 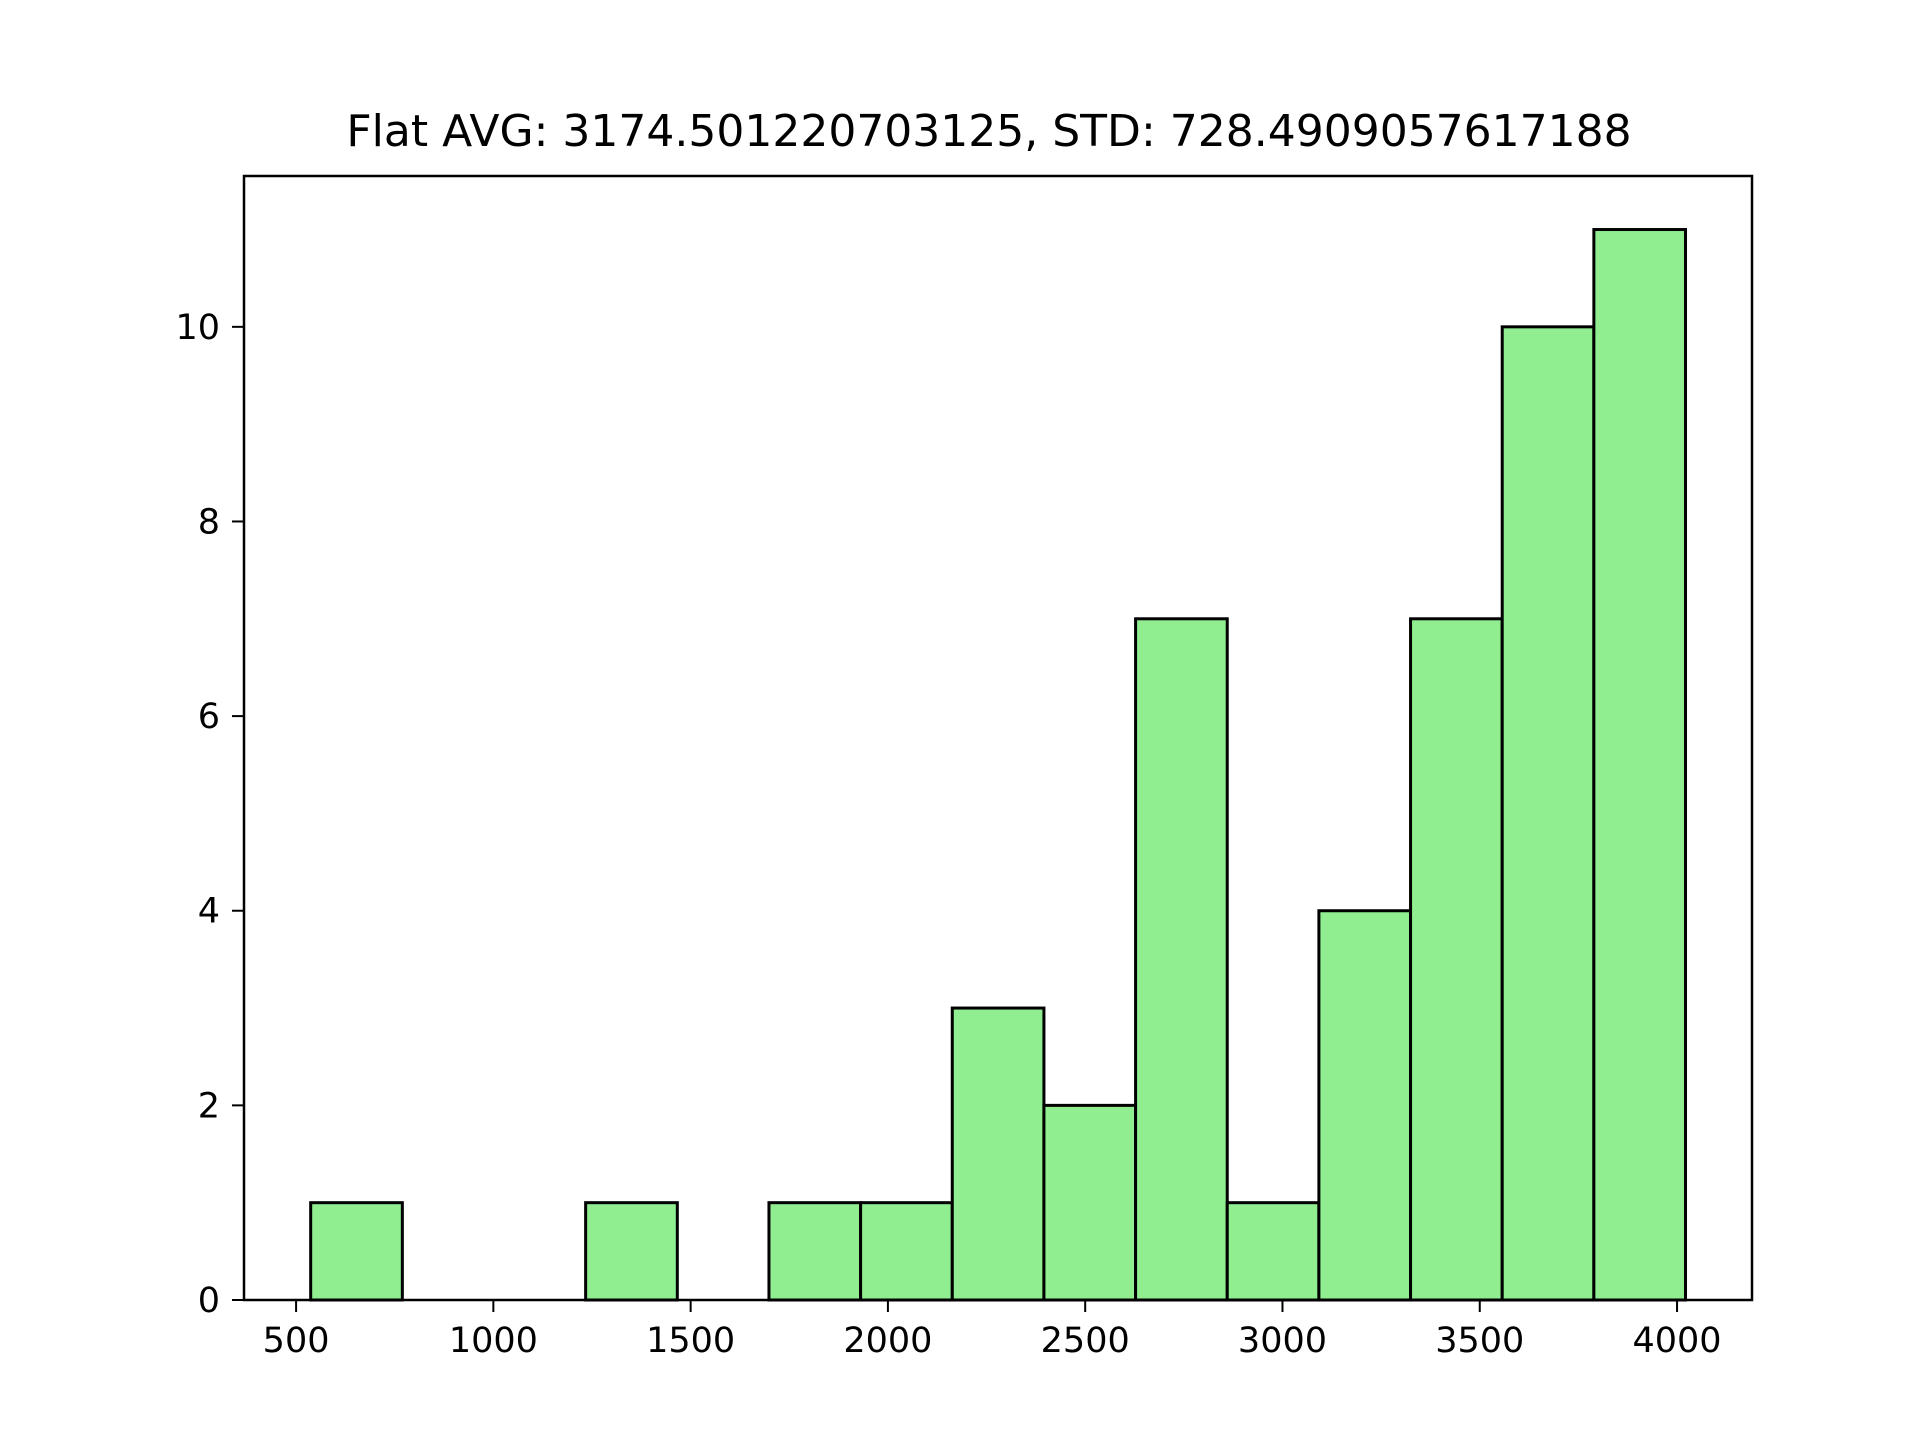 What do you see at coordinates (887, 1341) in the screenshot?
I see `x-tick-label: 2000` at bounding box center [887, 1341].